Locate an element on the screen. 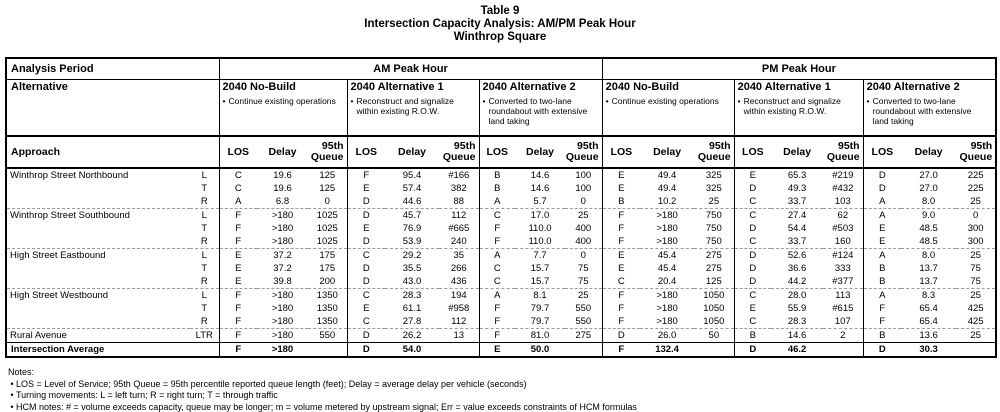 The height and width of the screenshot is (412, 1000). alt-name: 2040 No-Build is located at coordinates (642, 87).